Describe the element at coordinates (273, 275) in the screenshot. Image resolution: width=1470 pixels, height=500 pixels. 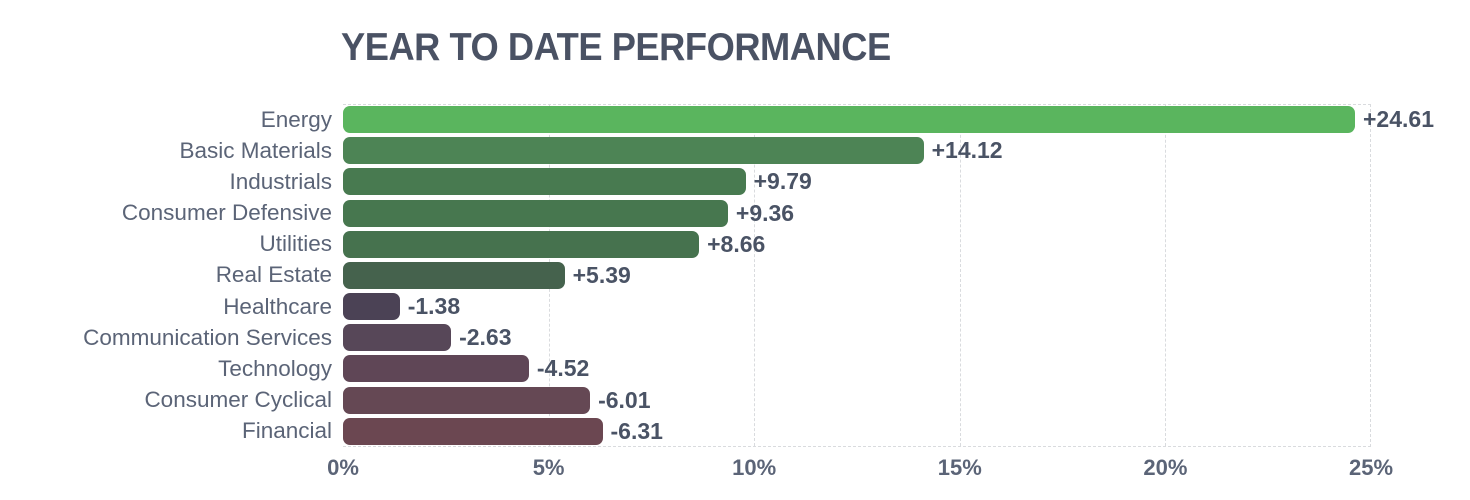
I see `category-label: Real Estate` at that location.